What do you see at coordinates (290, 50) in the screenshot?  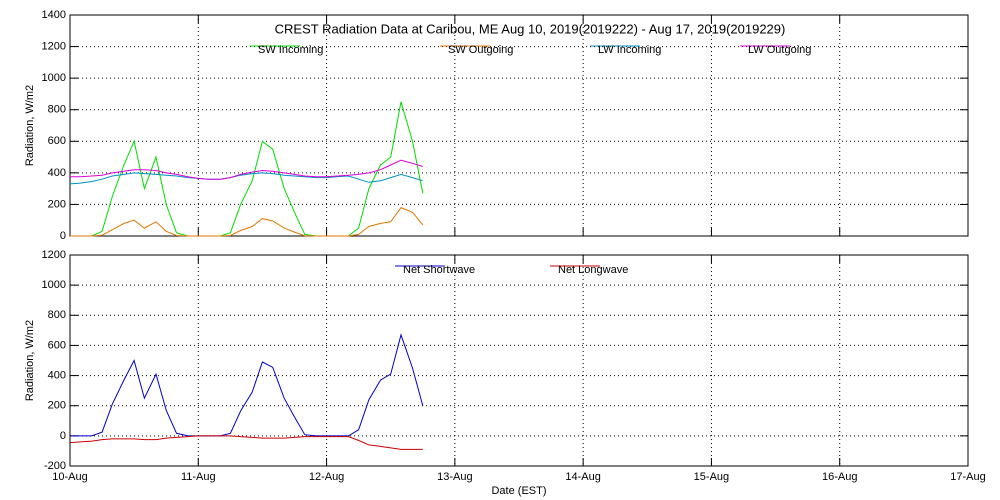 I see `legend-label: SW Incoming` at bounding box center [290, 50].